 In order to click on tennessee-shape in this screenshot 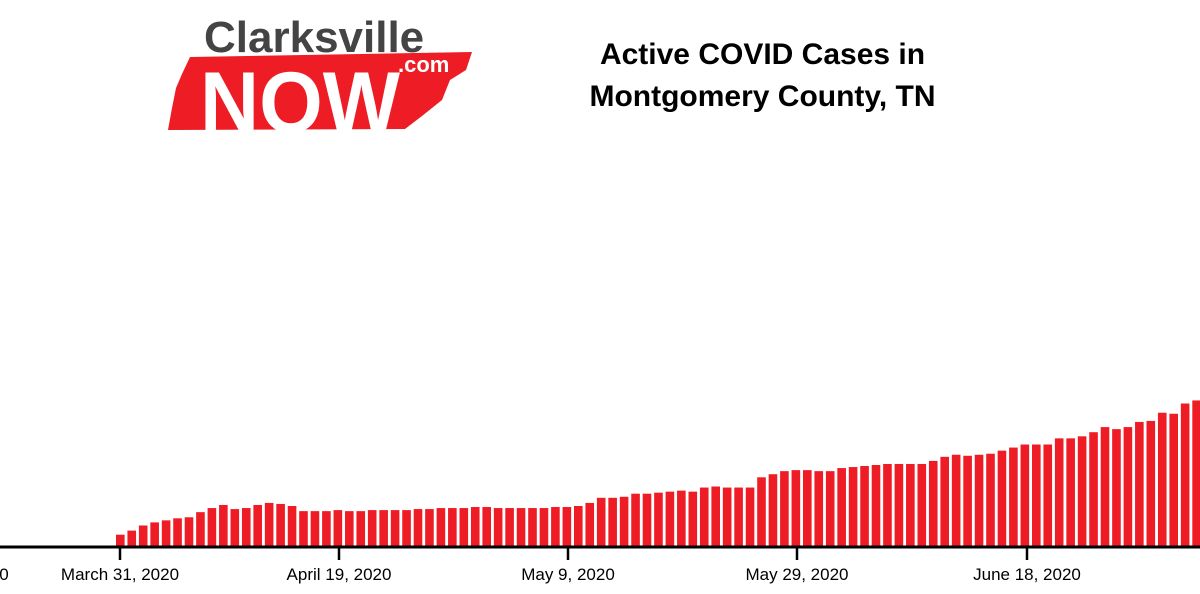, I will do `click(320, 91)`.